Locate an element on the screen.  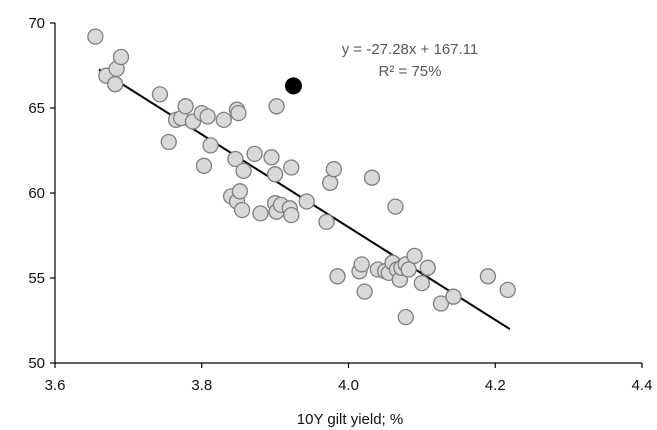
highlight-point is located at coordinates (293, 86).